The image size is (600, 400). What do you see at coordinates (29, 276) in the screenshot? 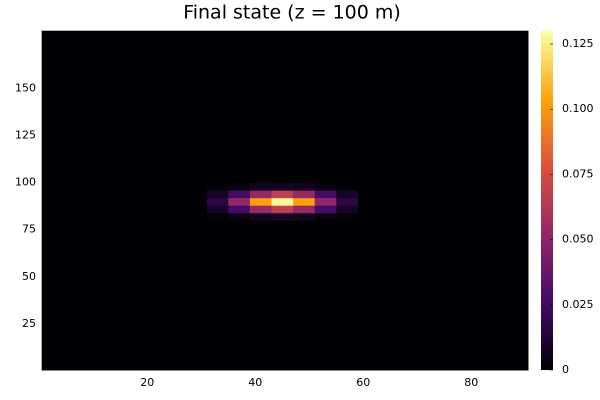
I see `y-tick-label: 50` at bounding box center [29, 276].